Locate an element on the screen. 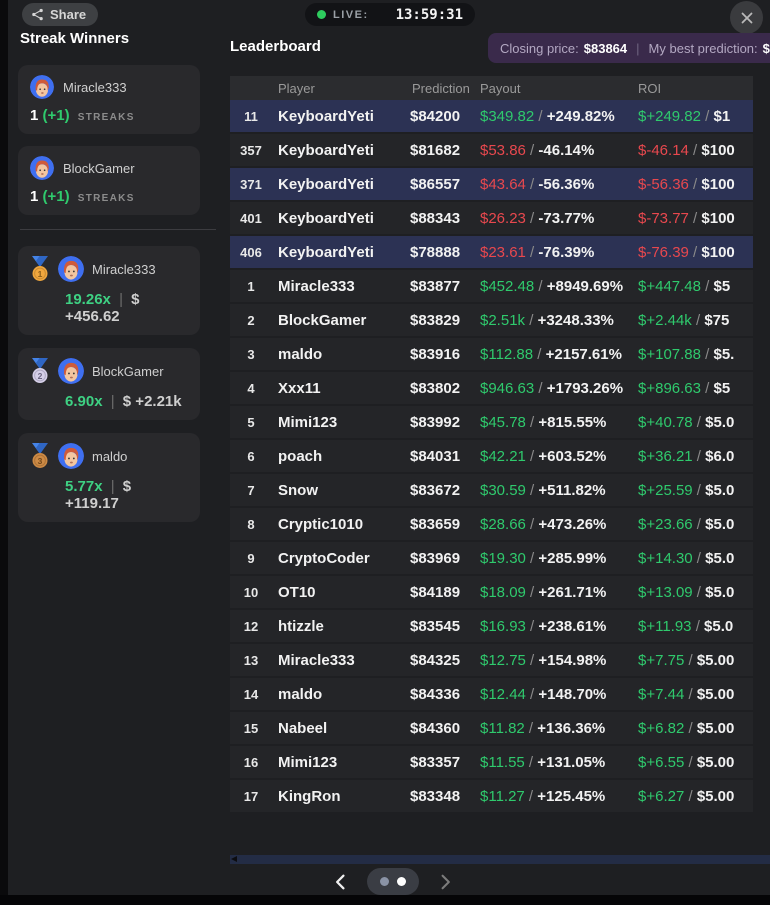 This screenshot has width=770, height=905. pagination-next-button is located at coordinates (446, 882).